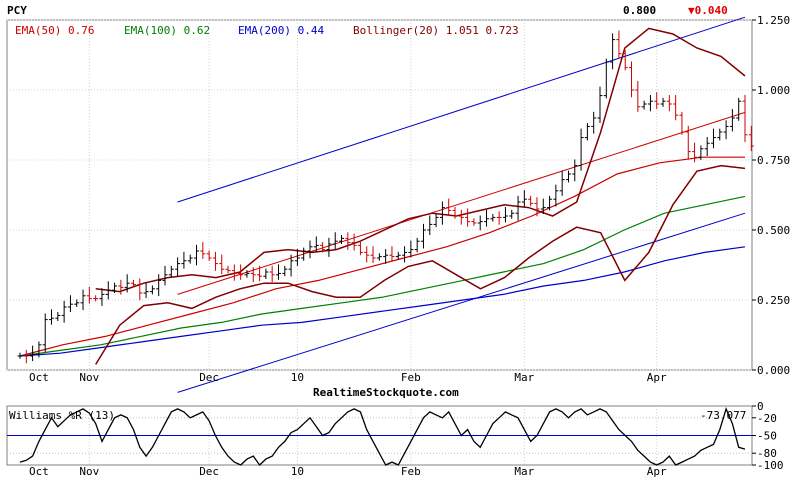 This screenshot has height=480, width=800. Describe the element at coordinates (311, 30) in the screenshot. I see `legend-ema200-value: 0.44` at that location.